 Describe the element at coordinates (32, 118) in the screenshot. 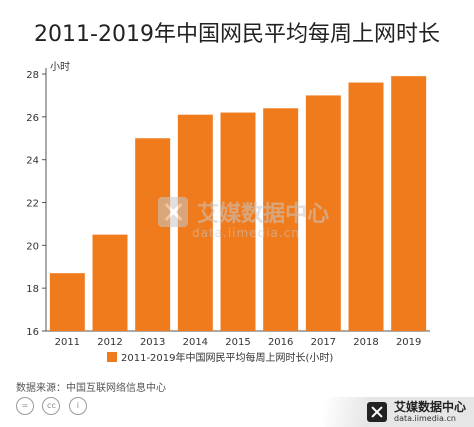

I see `y-tick-label: 26` at that location.